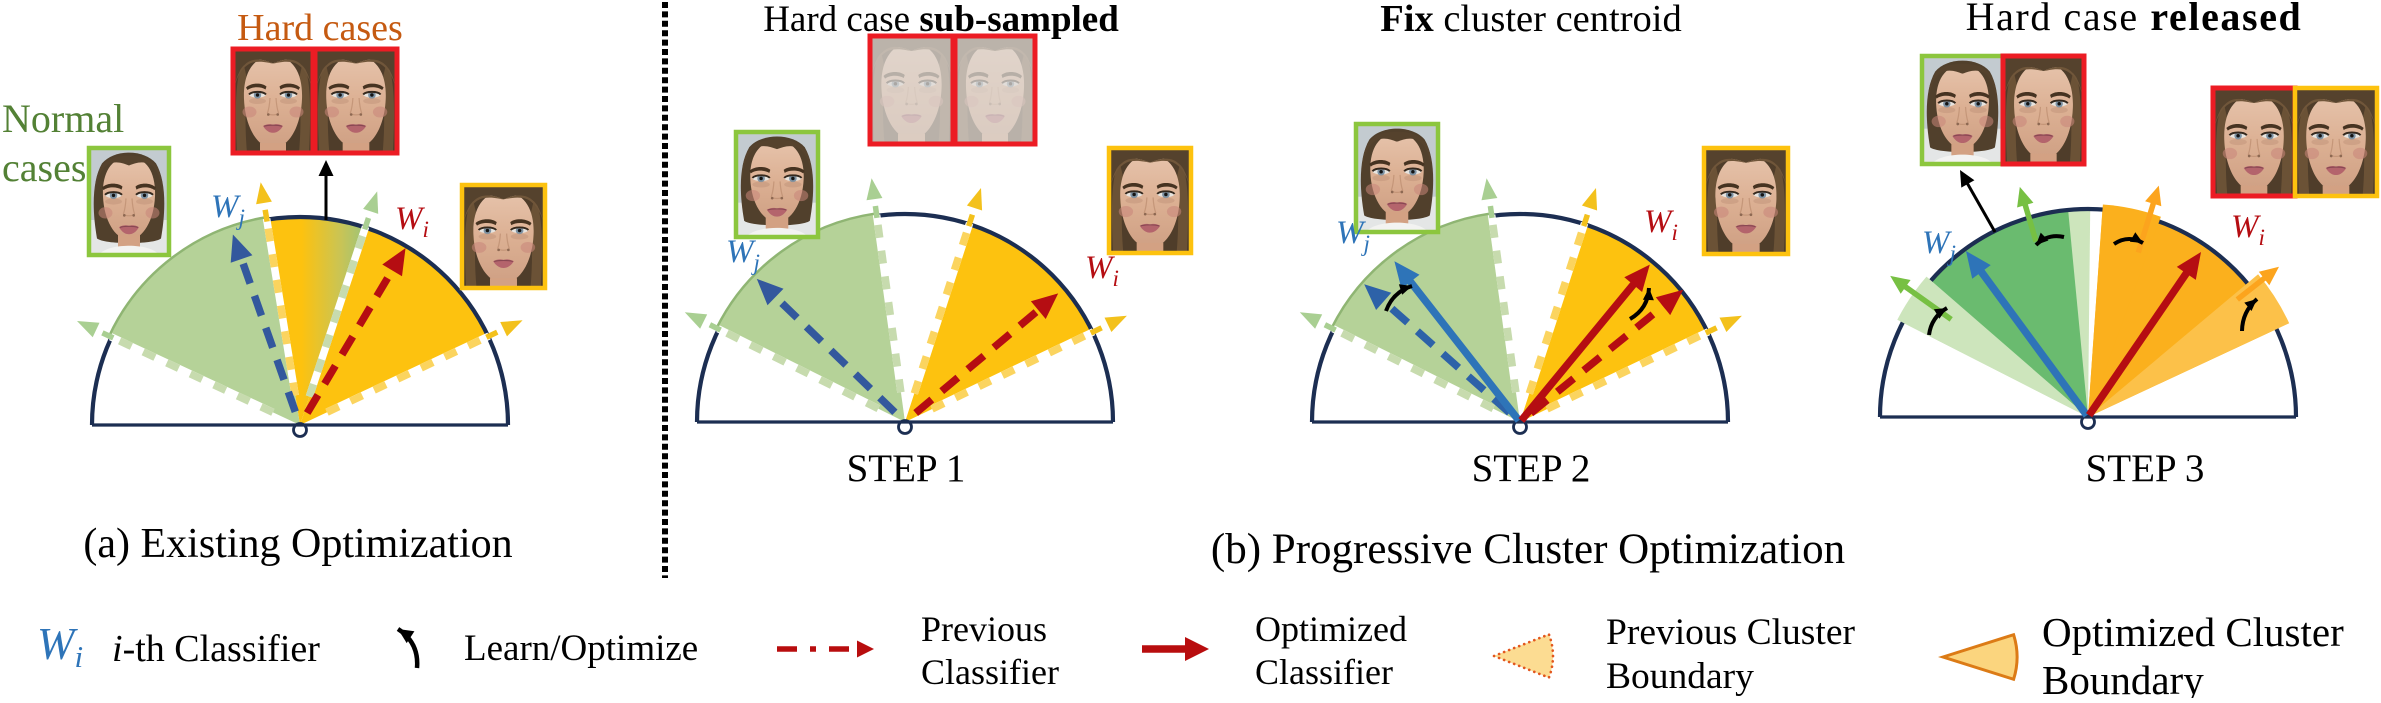  What do you see at coordinates (2193, 632) in the screenshot?
I see `svg-text: Optimized Cluster` at bounding box center [2193, 632].